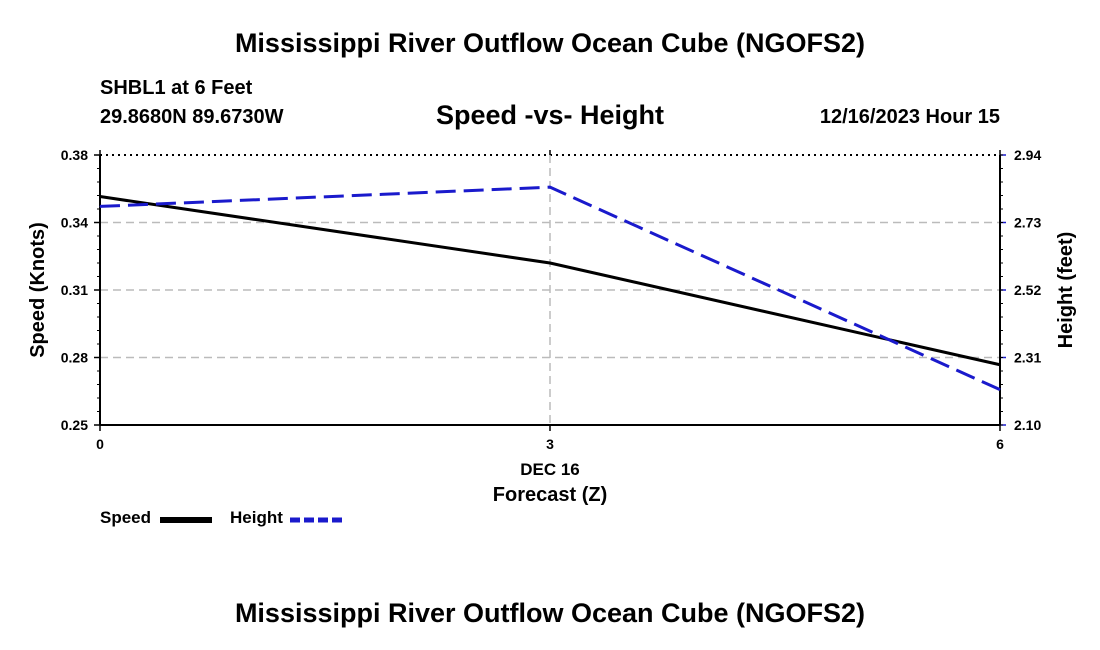 Image resolution: width=1100 pixels, height=650 pixels. Describe the element at coordinates (1027, 223) in the screenshot. I see `y-right-tick-label: 2.73` at that location.